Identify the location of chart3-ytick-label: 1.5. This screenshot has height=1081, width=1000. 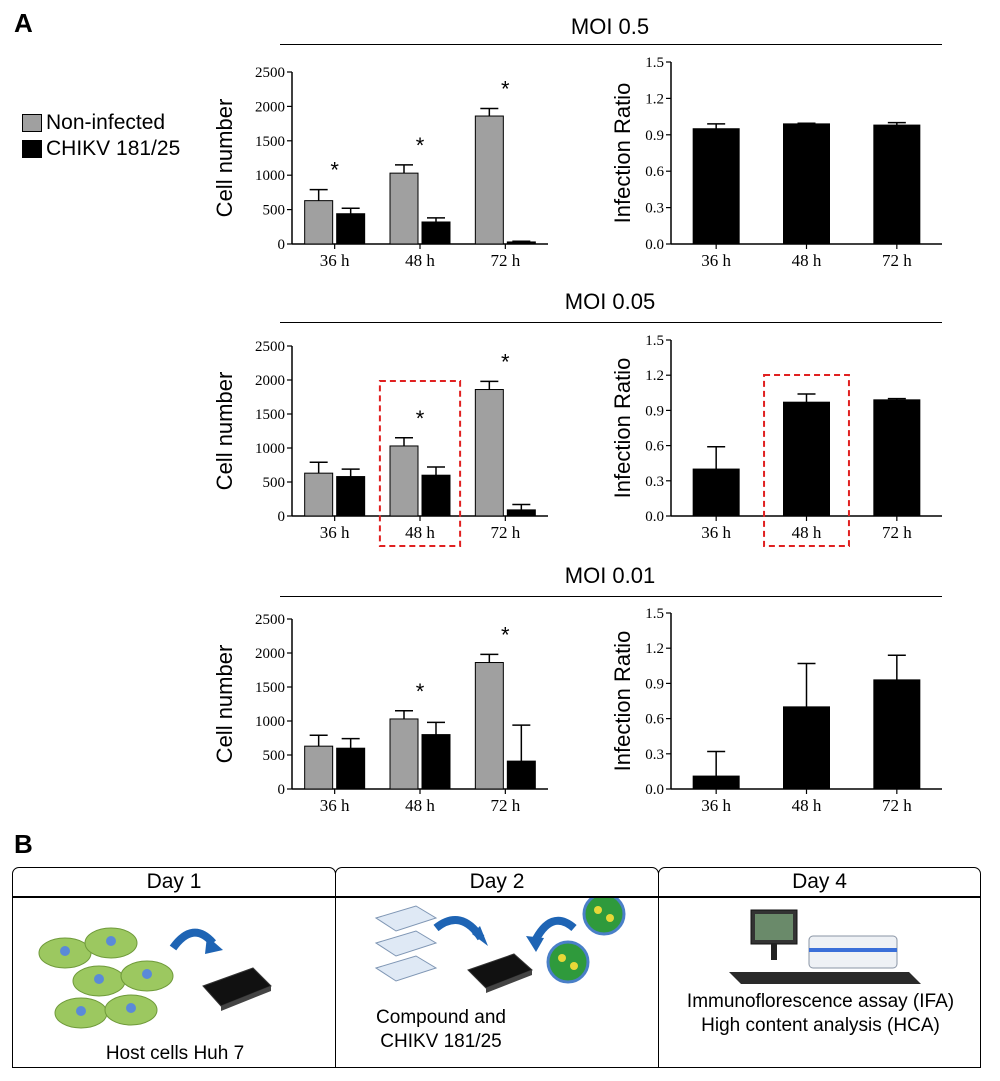
(654, 341).